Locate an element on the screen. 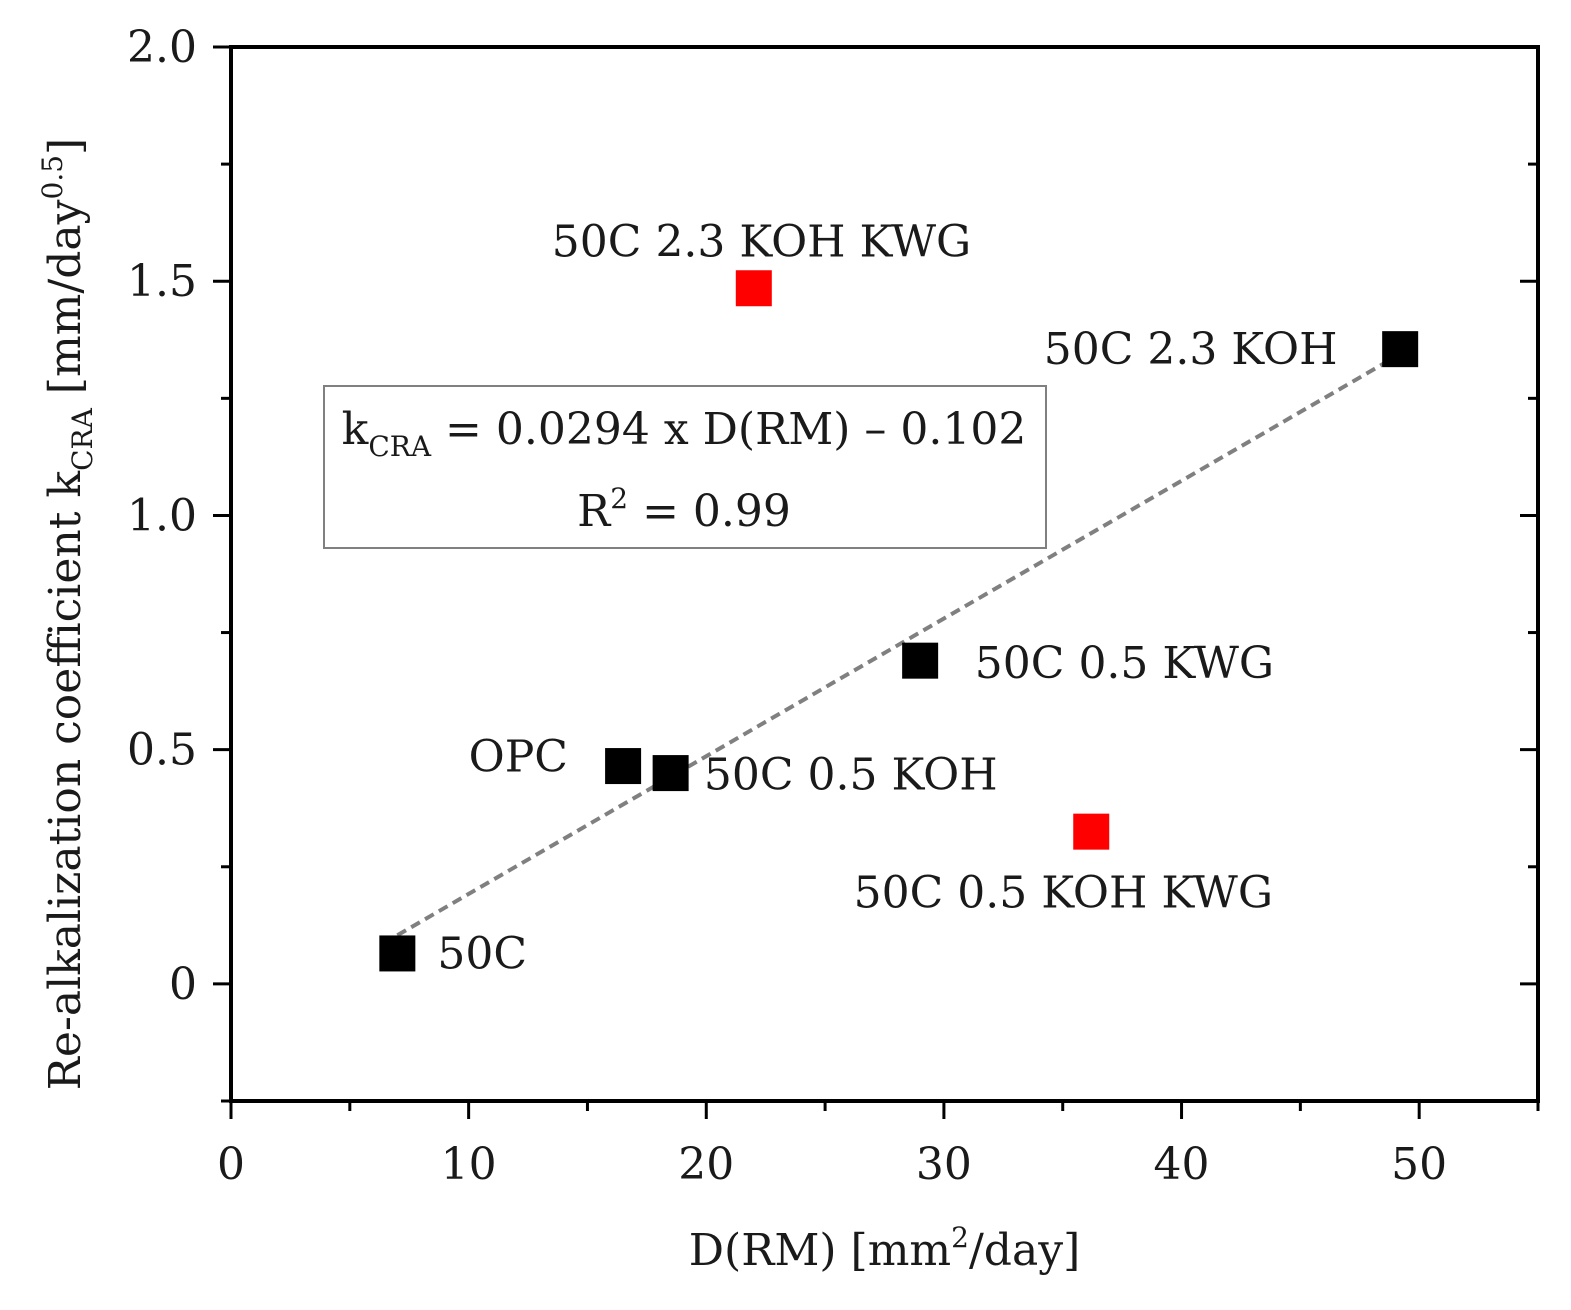 The height and width of the screenshot is (1310, 1571). point-label: 50C 2.3 KOH is located at coordinates (1191, 349).